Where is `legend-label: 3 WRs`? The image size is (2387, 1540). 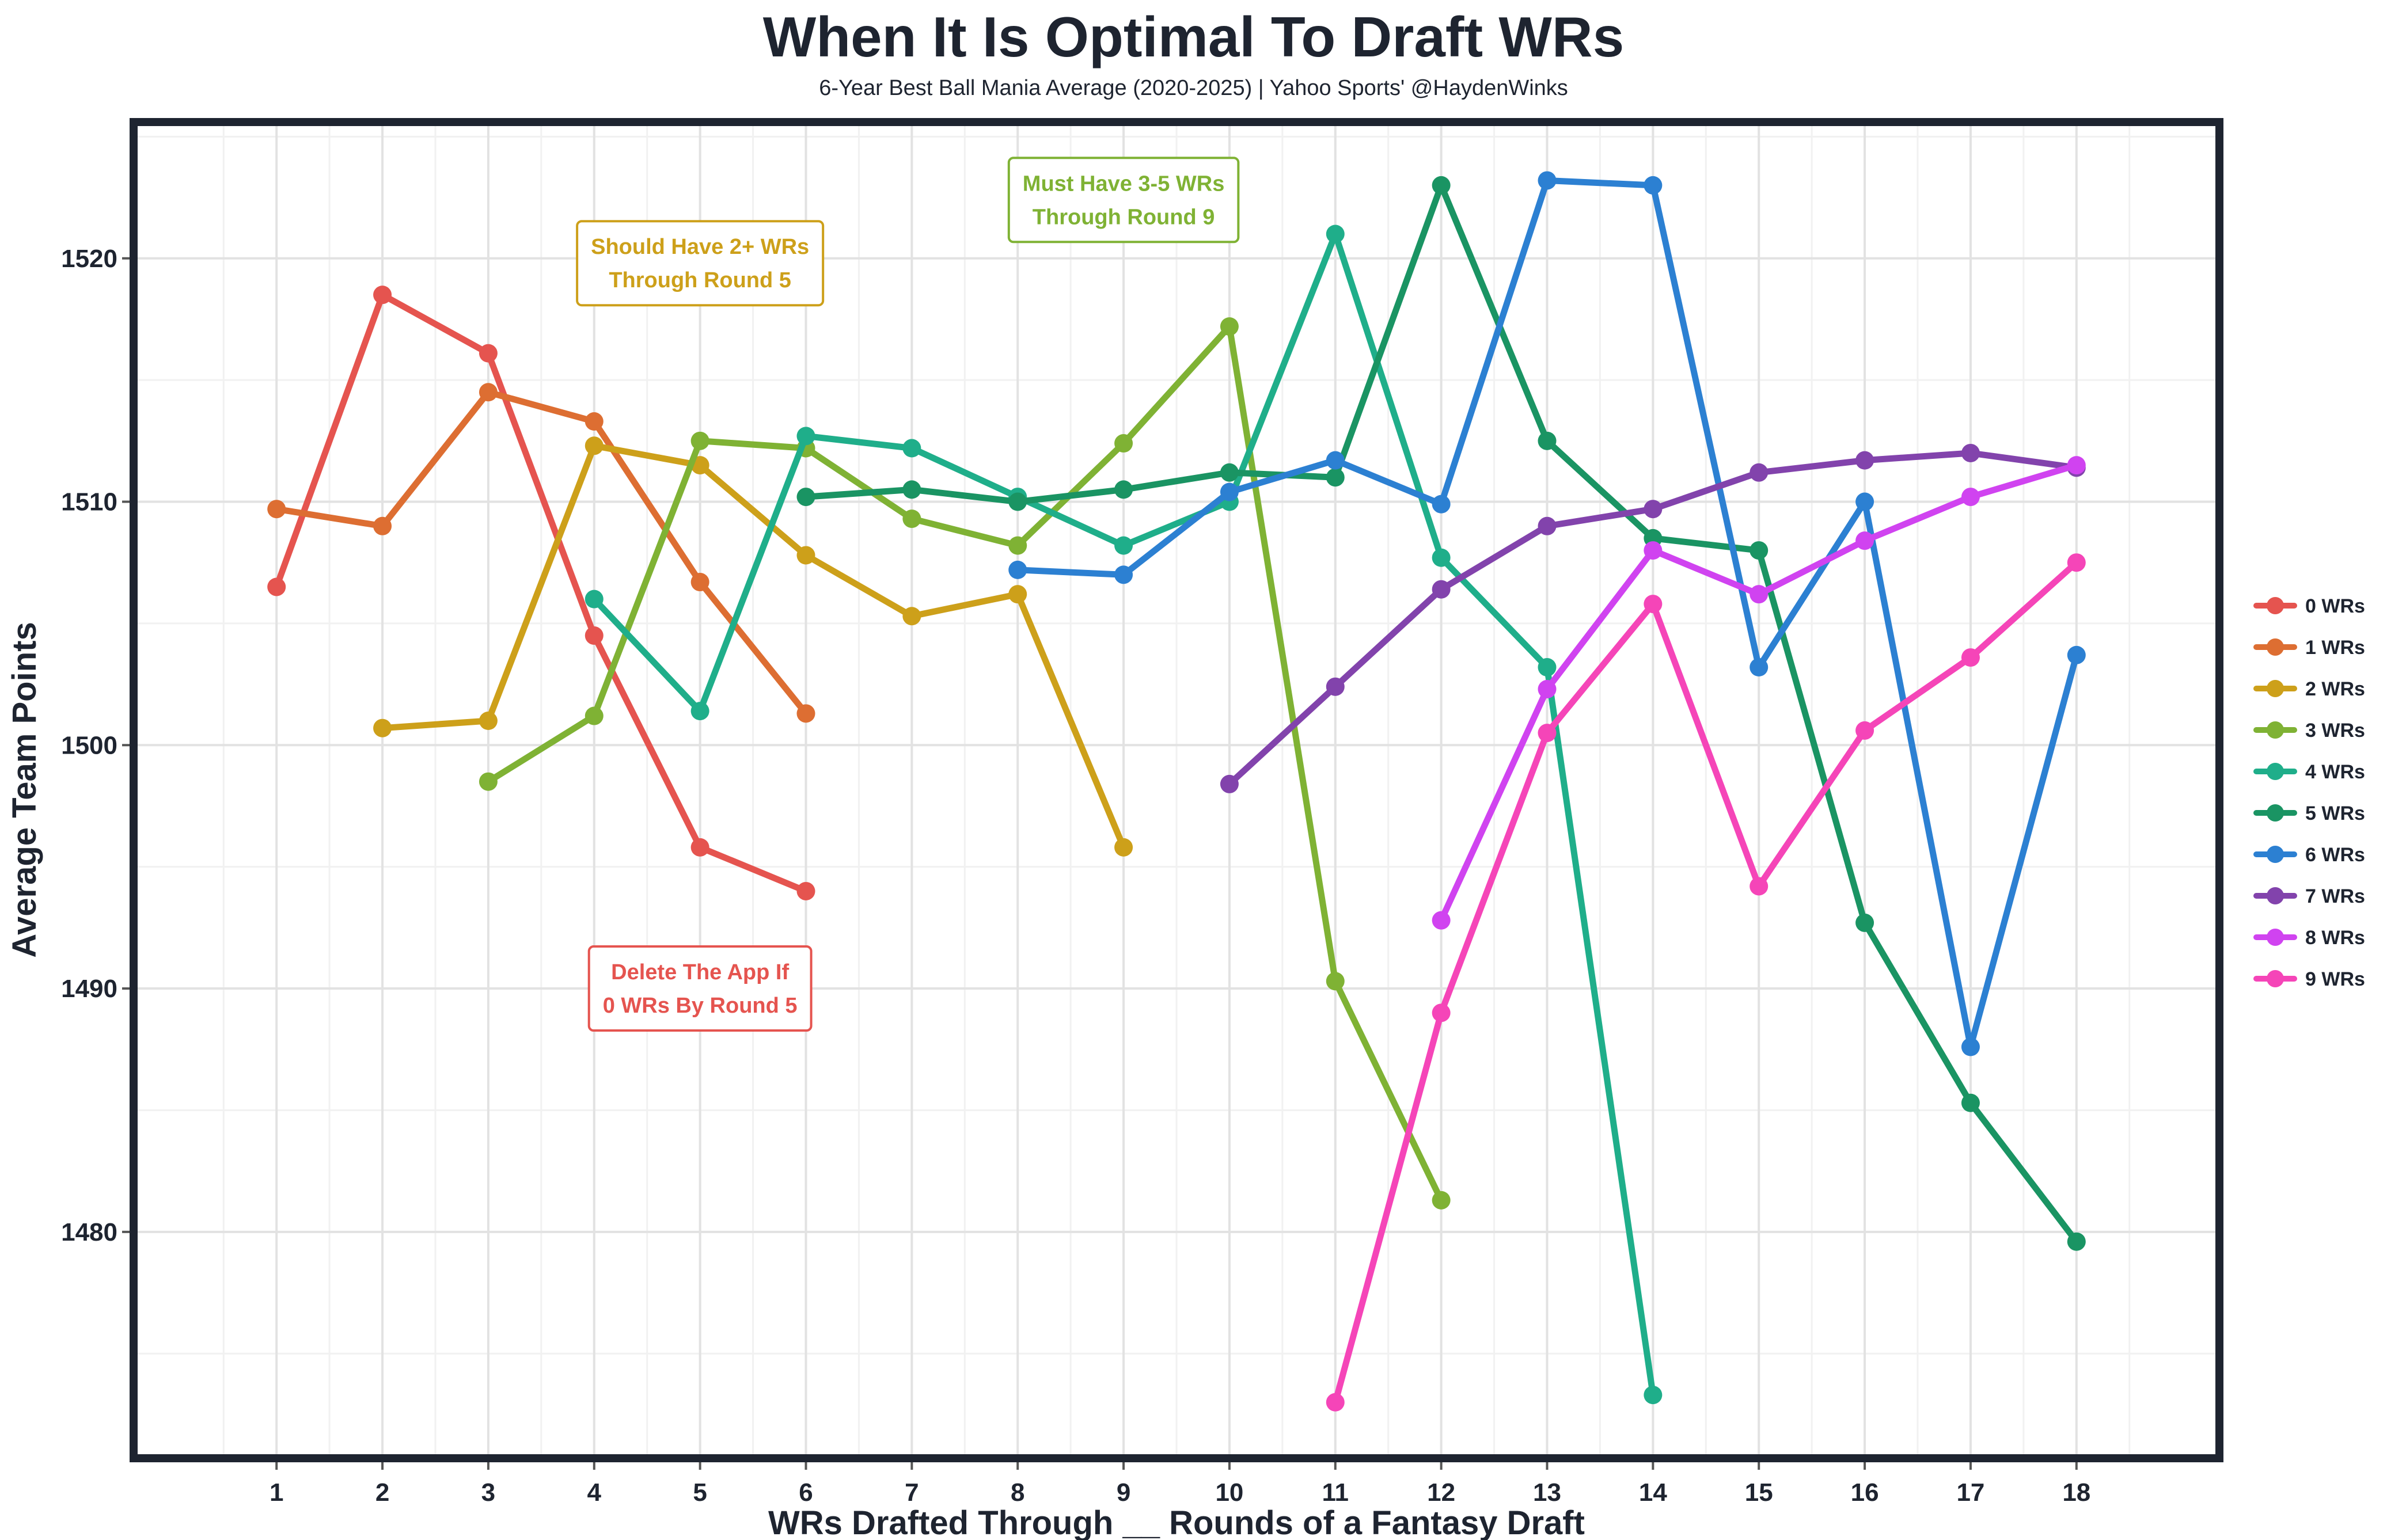
legend-label: 3 WRs is located at coordinates (2335, 731).